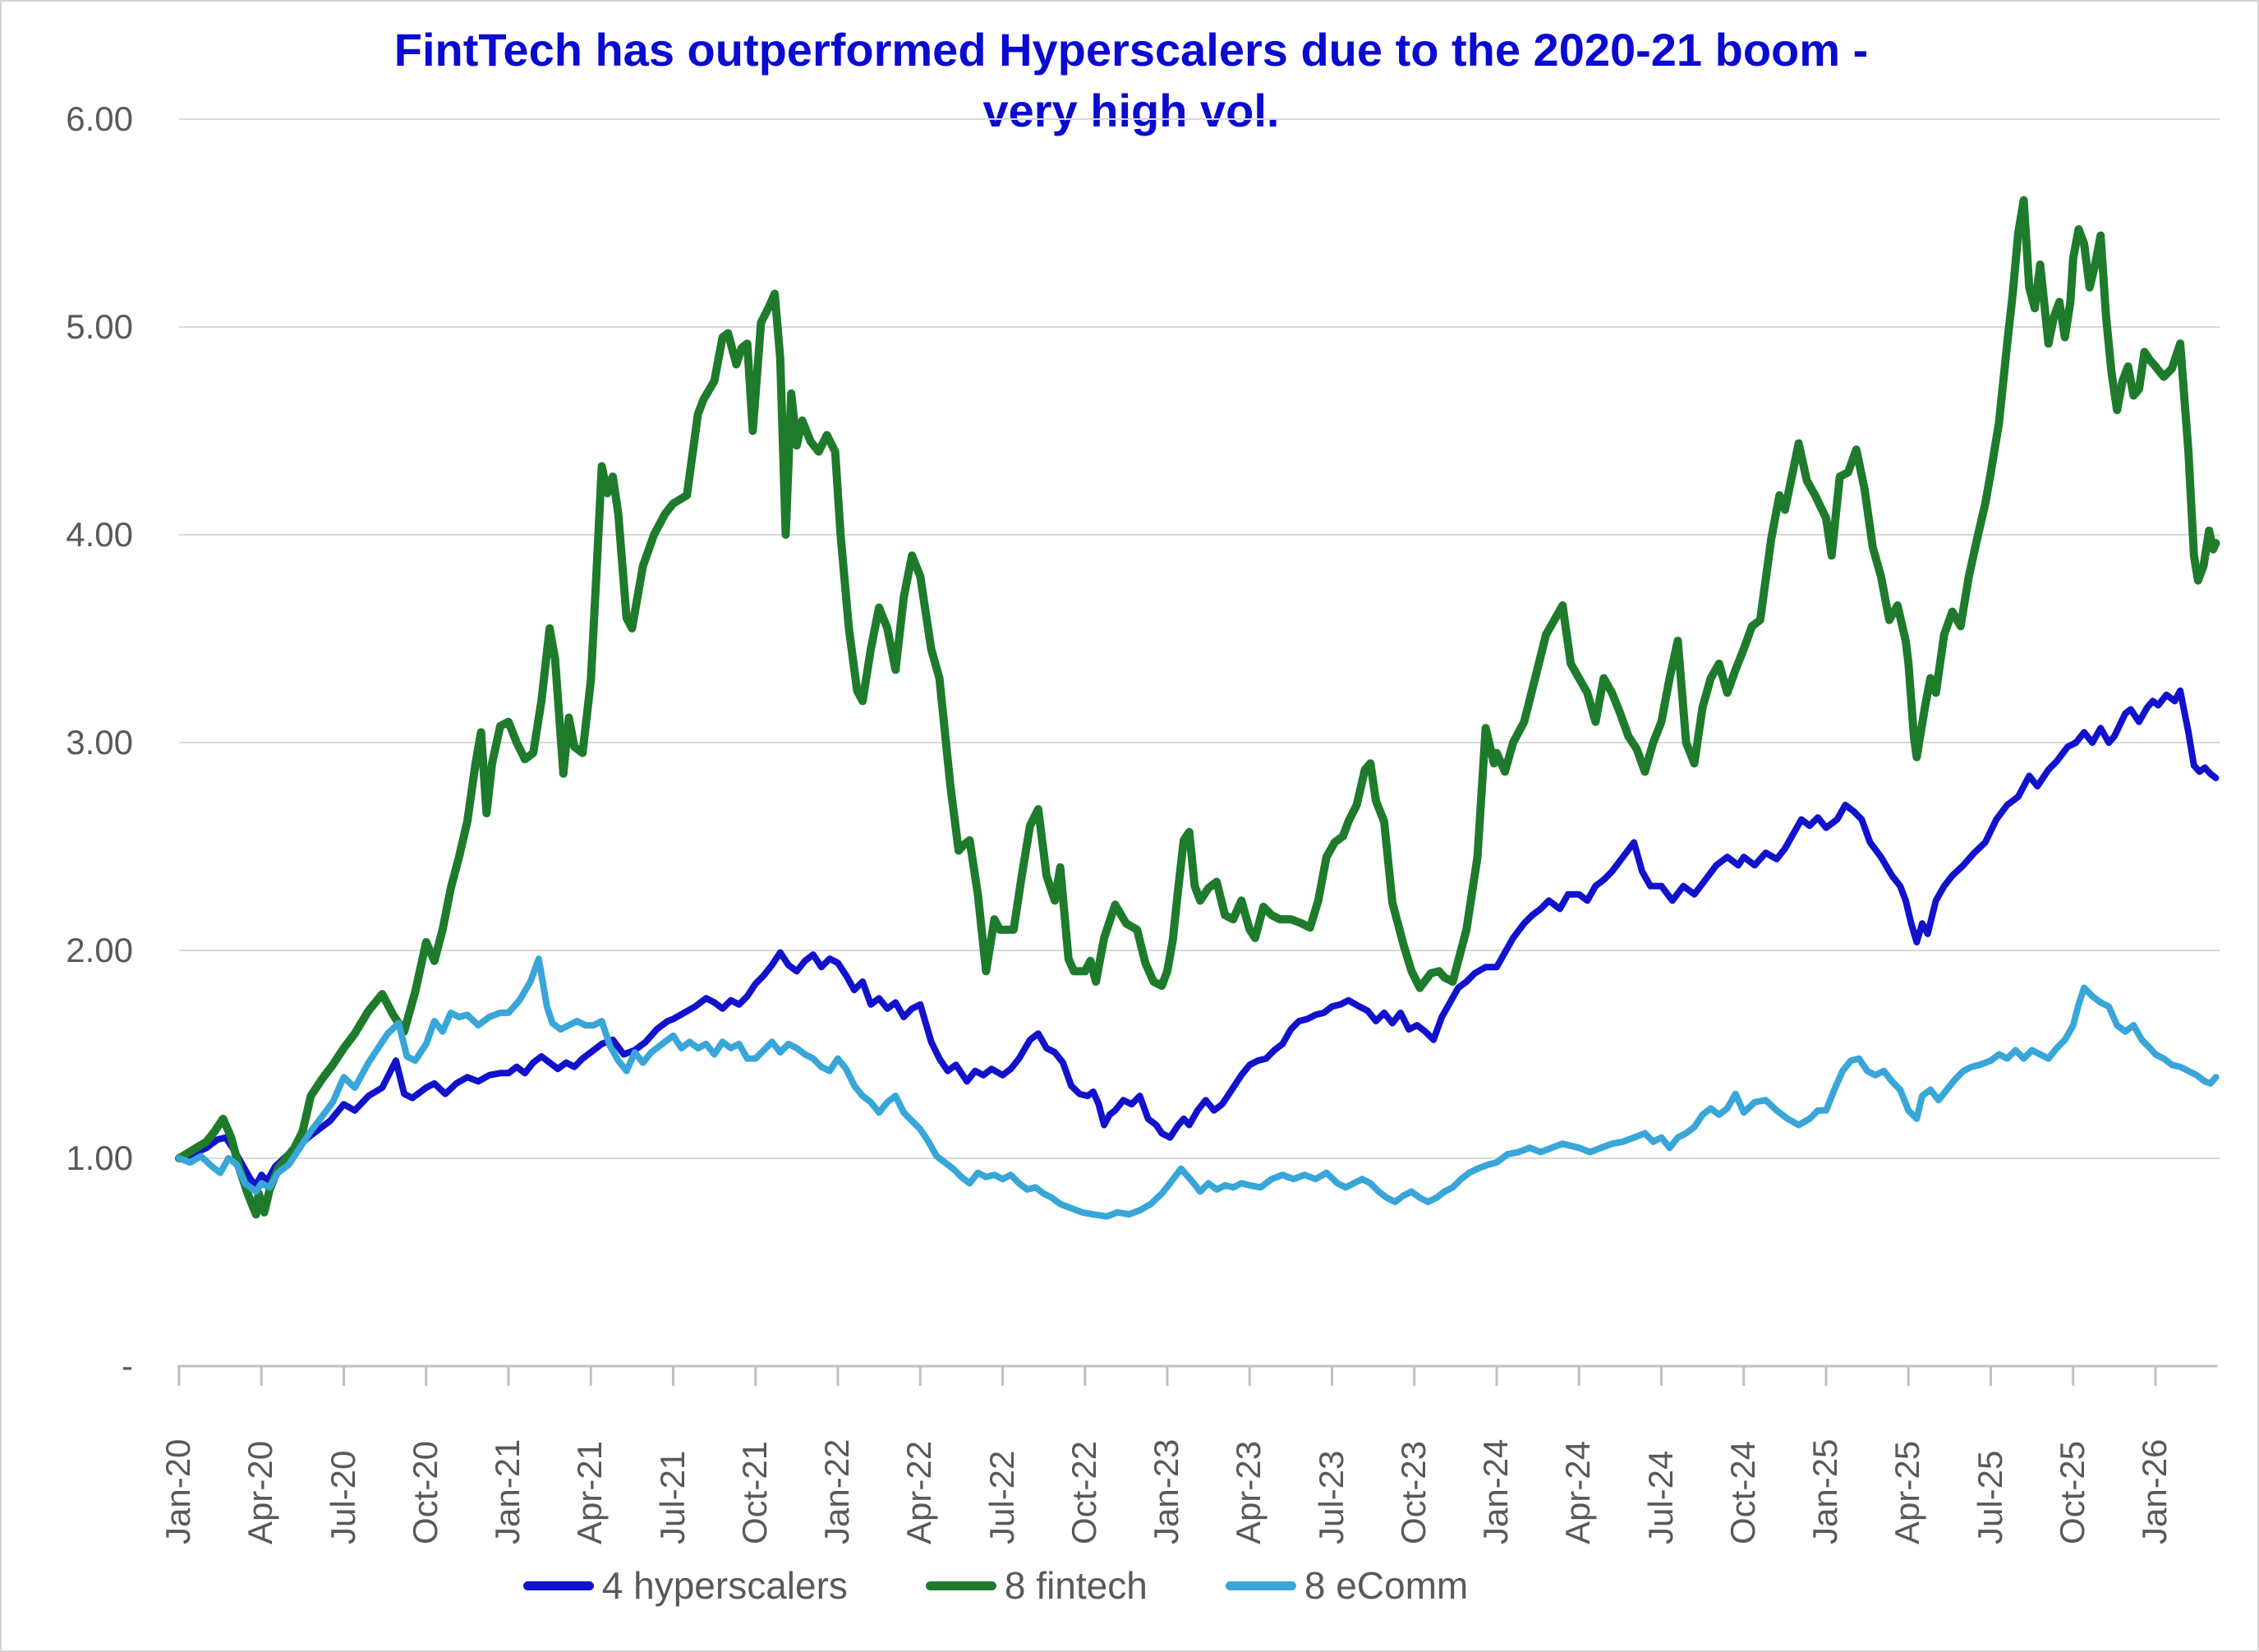 This screenshot has width=2259, height=1652. Describe the element at coordinates (260, 1492) in the screenshot. I see `x-tick-label-Apr-20: Apr-20` at that location.